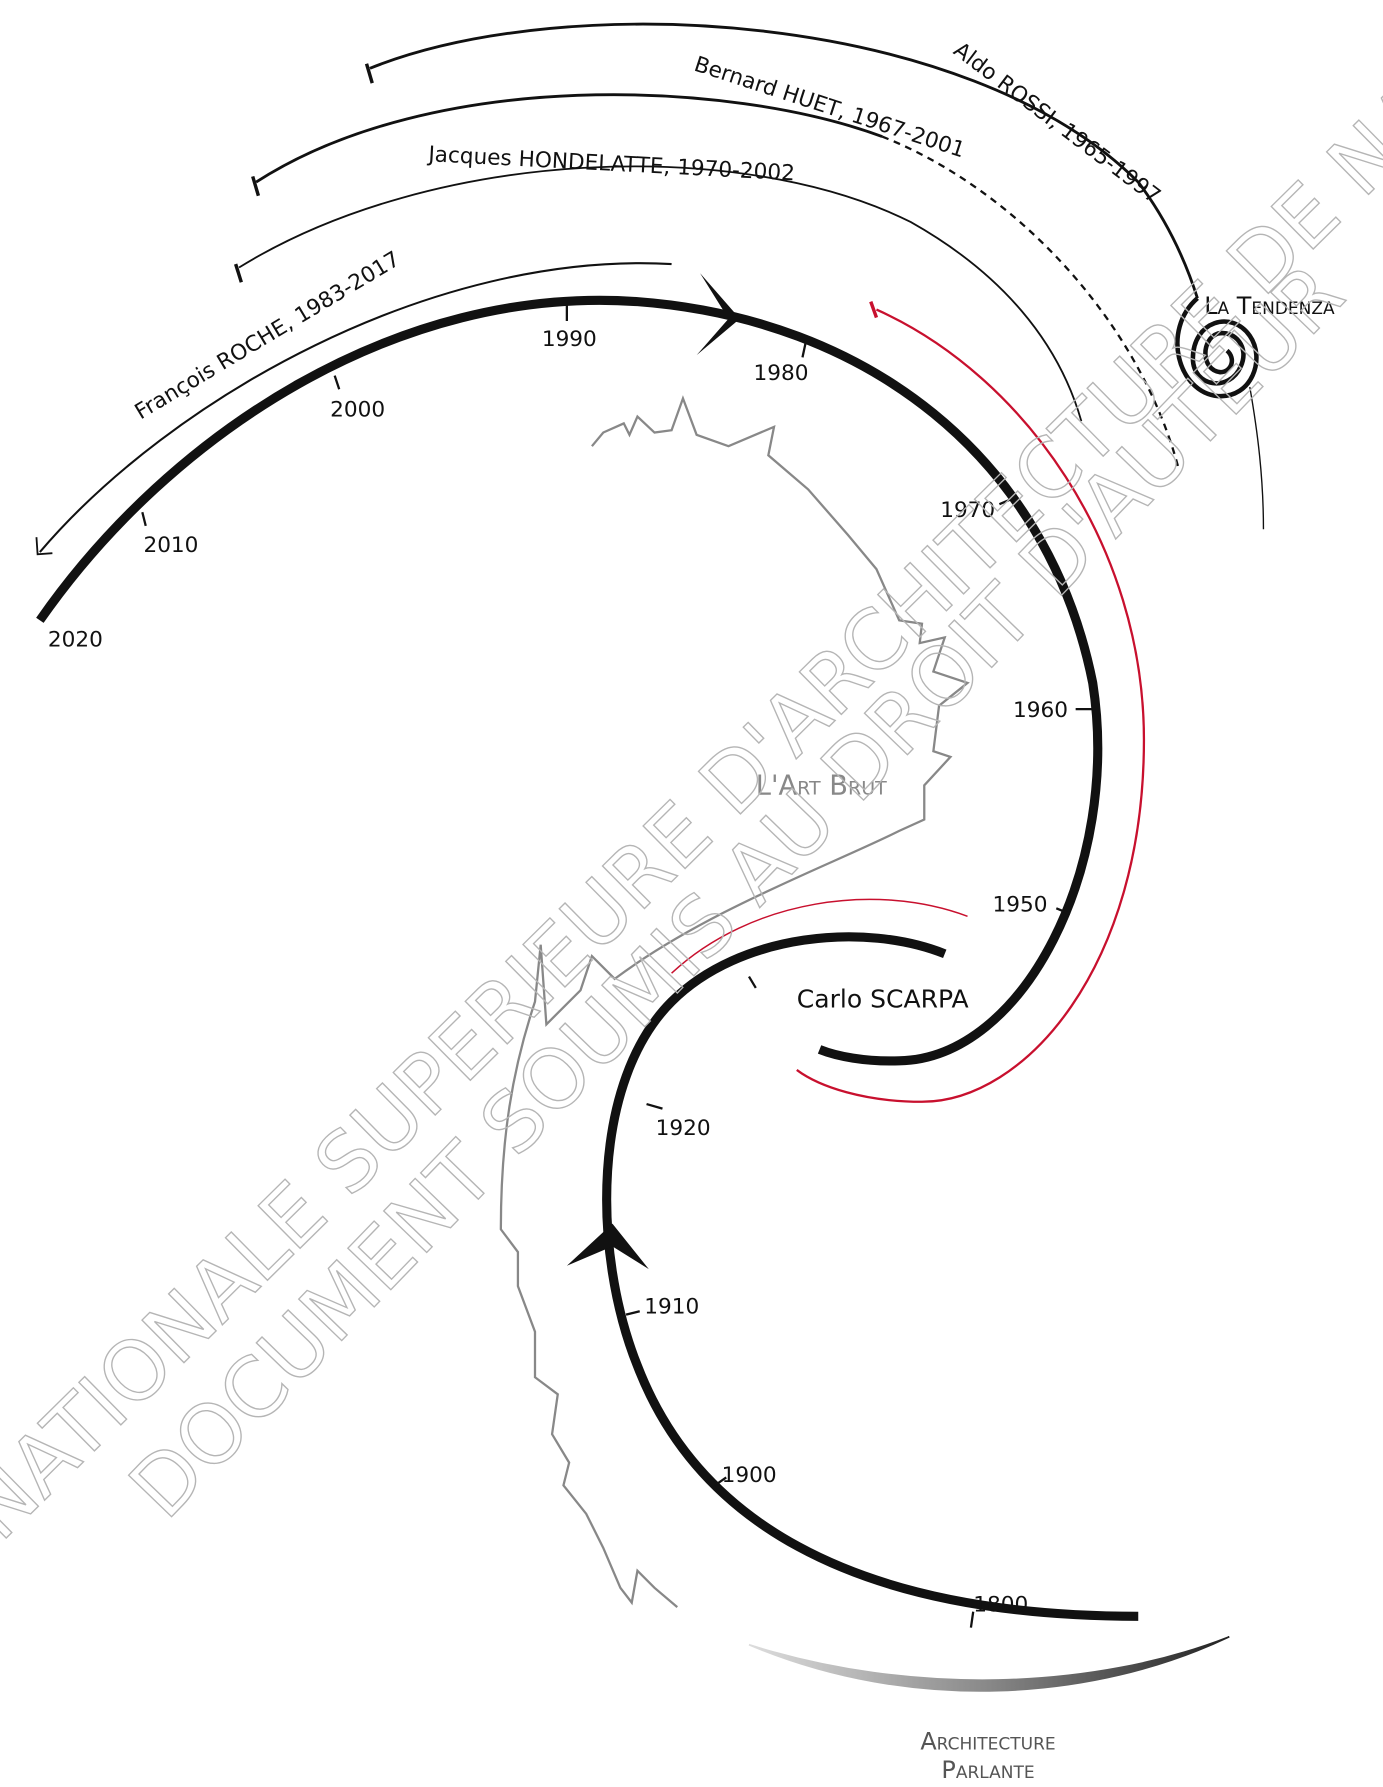 The width and height of the screenshot is (1383, 1787). What do you see at coordinates (1040, 710) in the screenshot?
I see `year-label: 1960` at bounding box center [1040, 710].